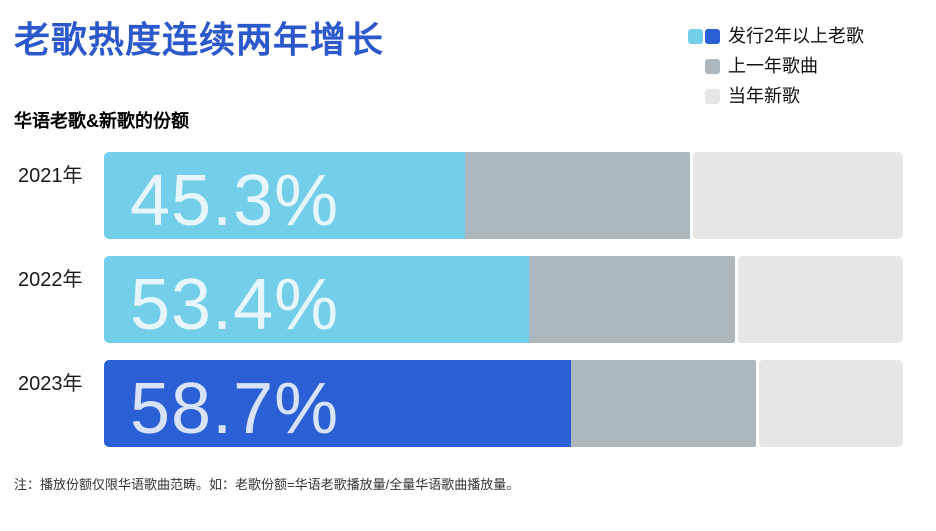  I want to click on bar-segment-old-songs: 58.7%, so click(338, 404).